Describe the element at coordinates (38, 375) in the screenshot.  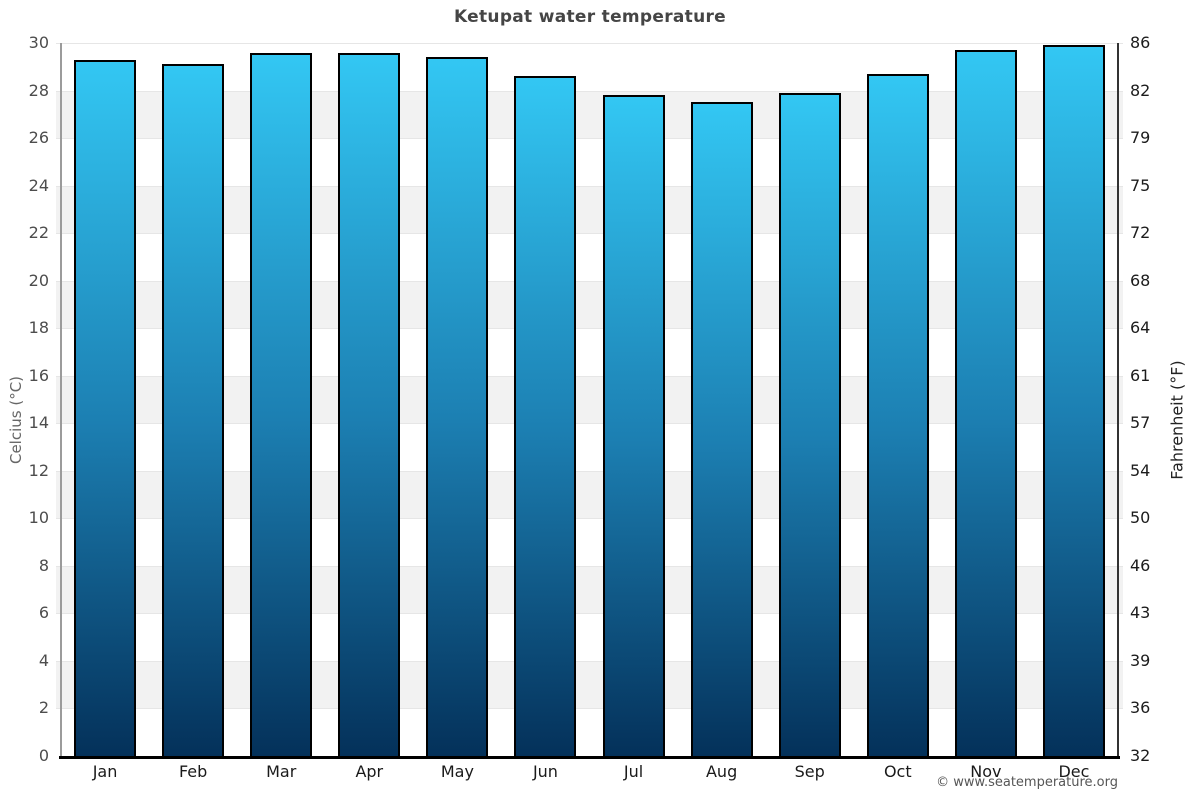
I see `tick-label-celsius: 16` at that location.